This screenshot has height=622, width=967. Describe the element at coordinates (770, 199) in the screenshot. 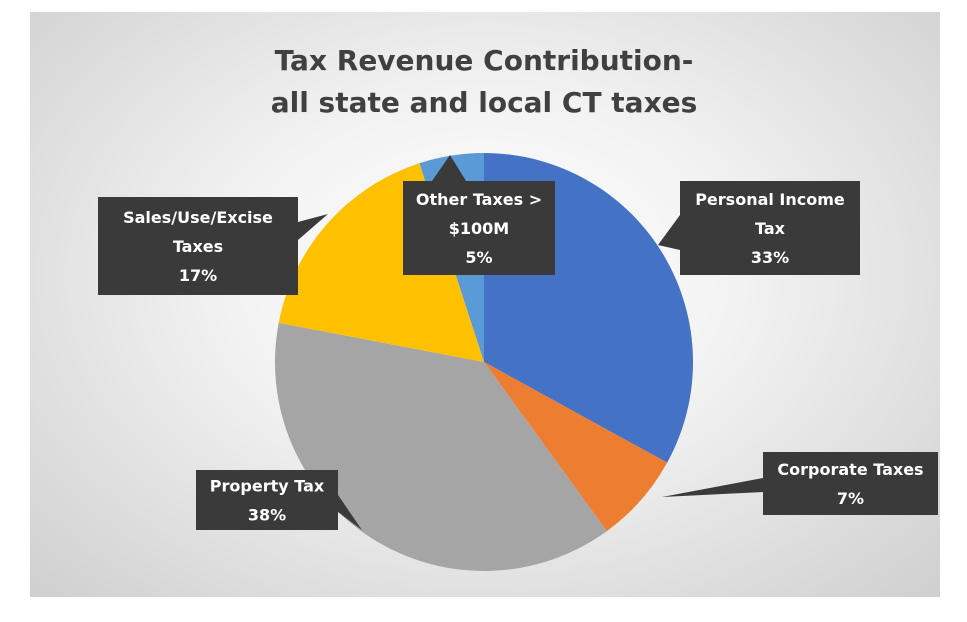

I see `data-label-text: Personal Income` at that location.